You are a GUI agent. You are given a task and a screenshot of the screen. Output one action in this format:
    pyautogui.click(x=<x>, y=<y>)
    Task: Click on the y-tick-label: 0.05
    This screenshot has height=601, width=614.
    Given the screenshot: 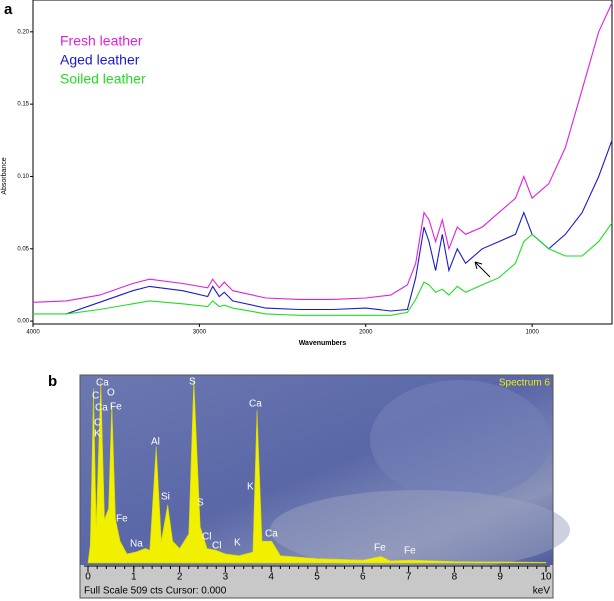 What is the action you would take?
    pyautogui.click(x=23, y=249)
    